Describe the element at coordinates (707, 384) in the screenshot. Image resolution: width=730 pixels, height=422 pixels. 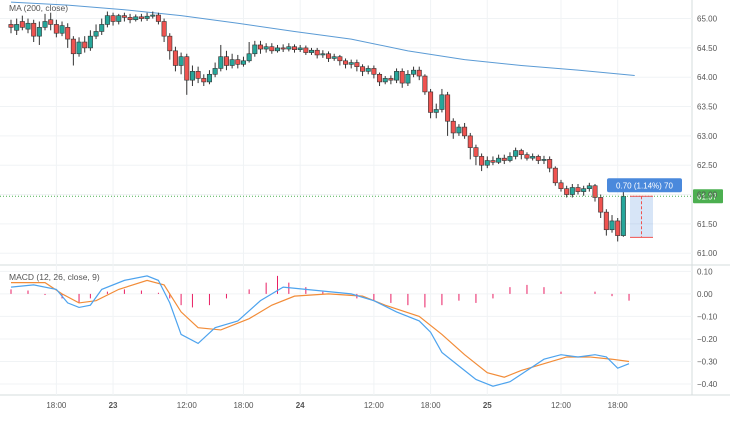
I see `macd-tick-label: −0.40` at that location.